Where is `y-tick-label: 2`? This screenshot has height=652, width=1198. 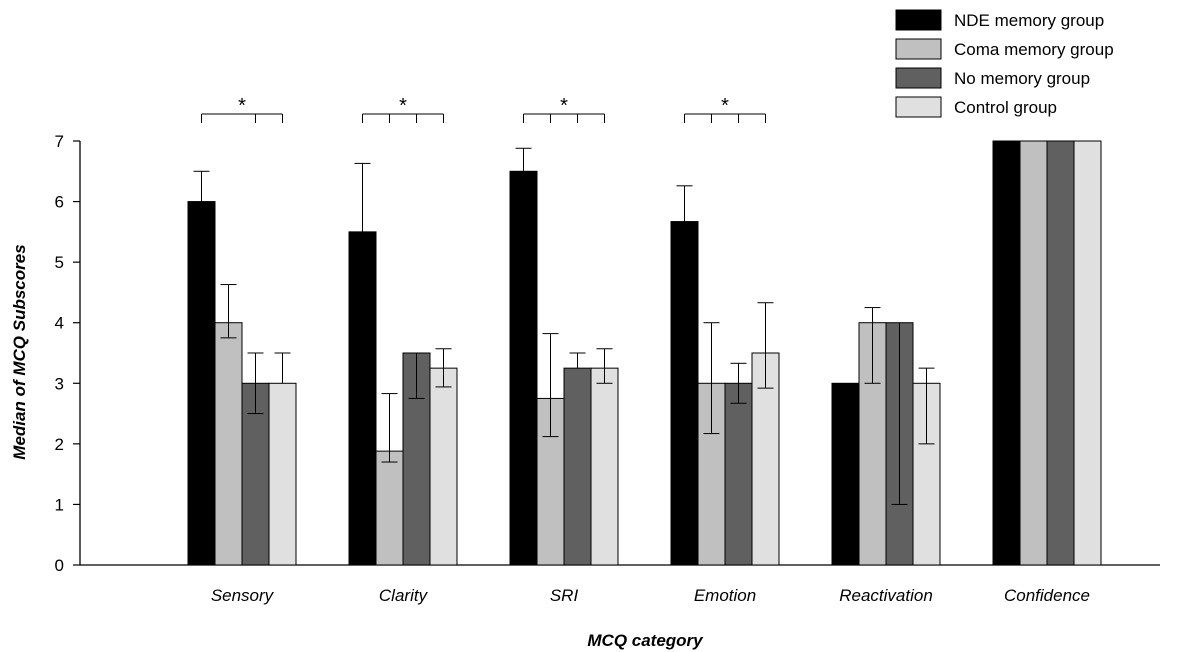 y-tick-label: 2 is located at coordinates (59, 444).